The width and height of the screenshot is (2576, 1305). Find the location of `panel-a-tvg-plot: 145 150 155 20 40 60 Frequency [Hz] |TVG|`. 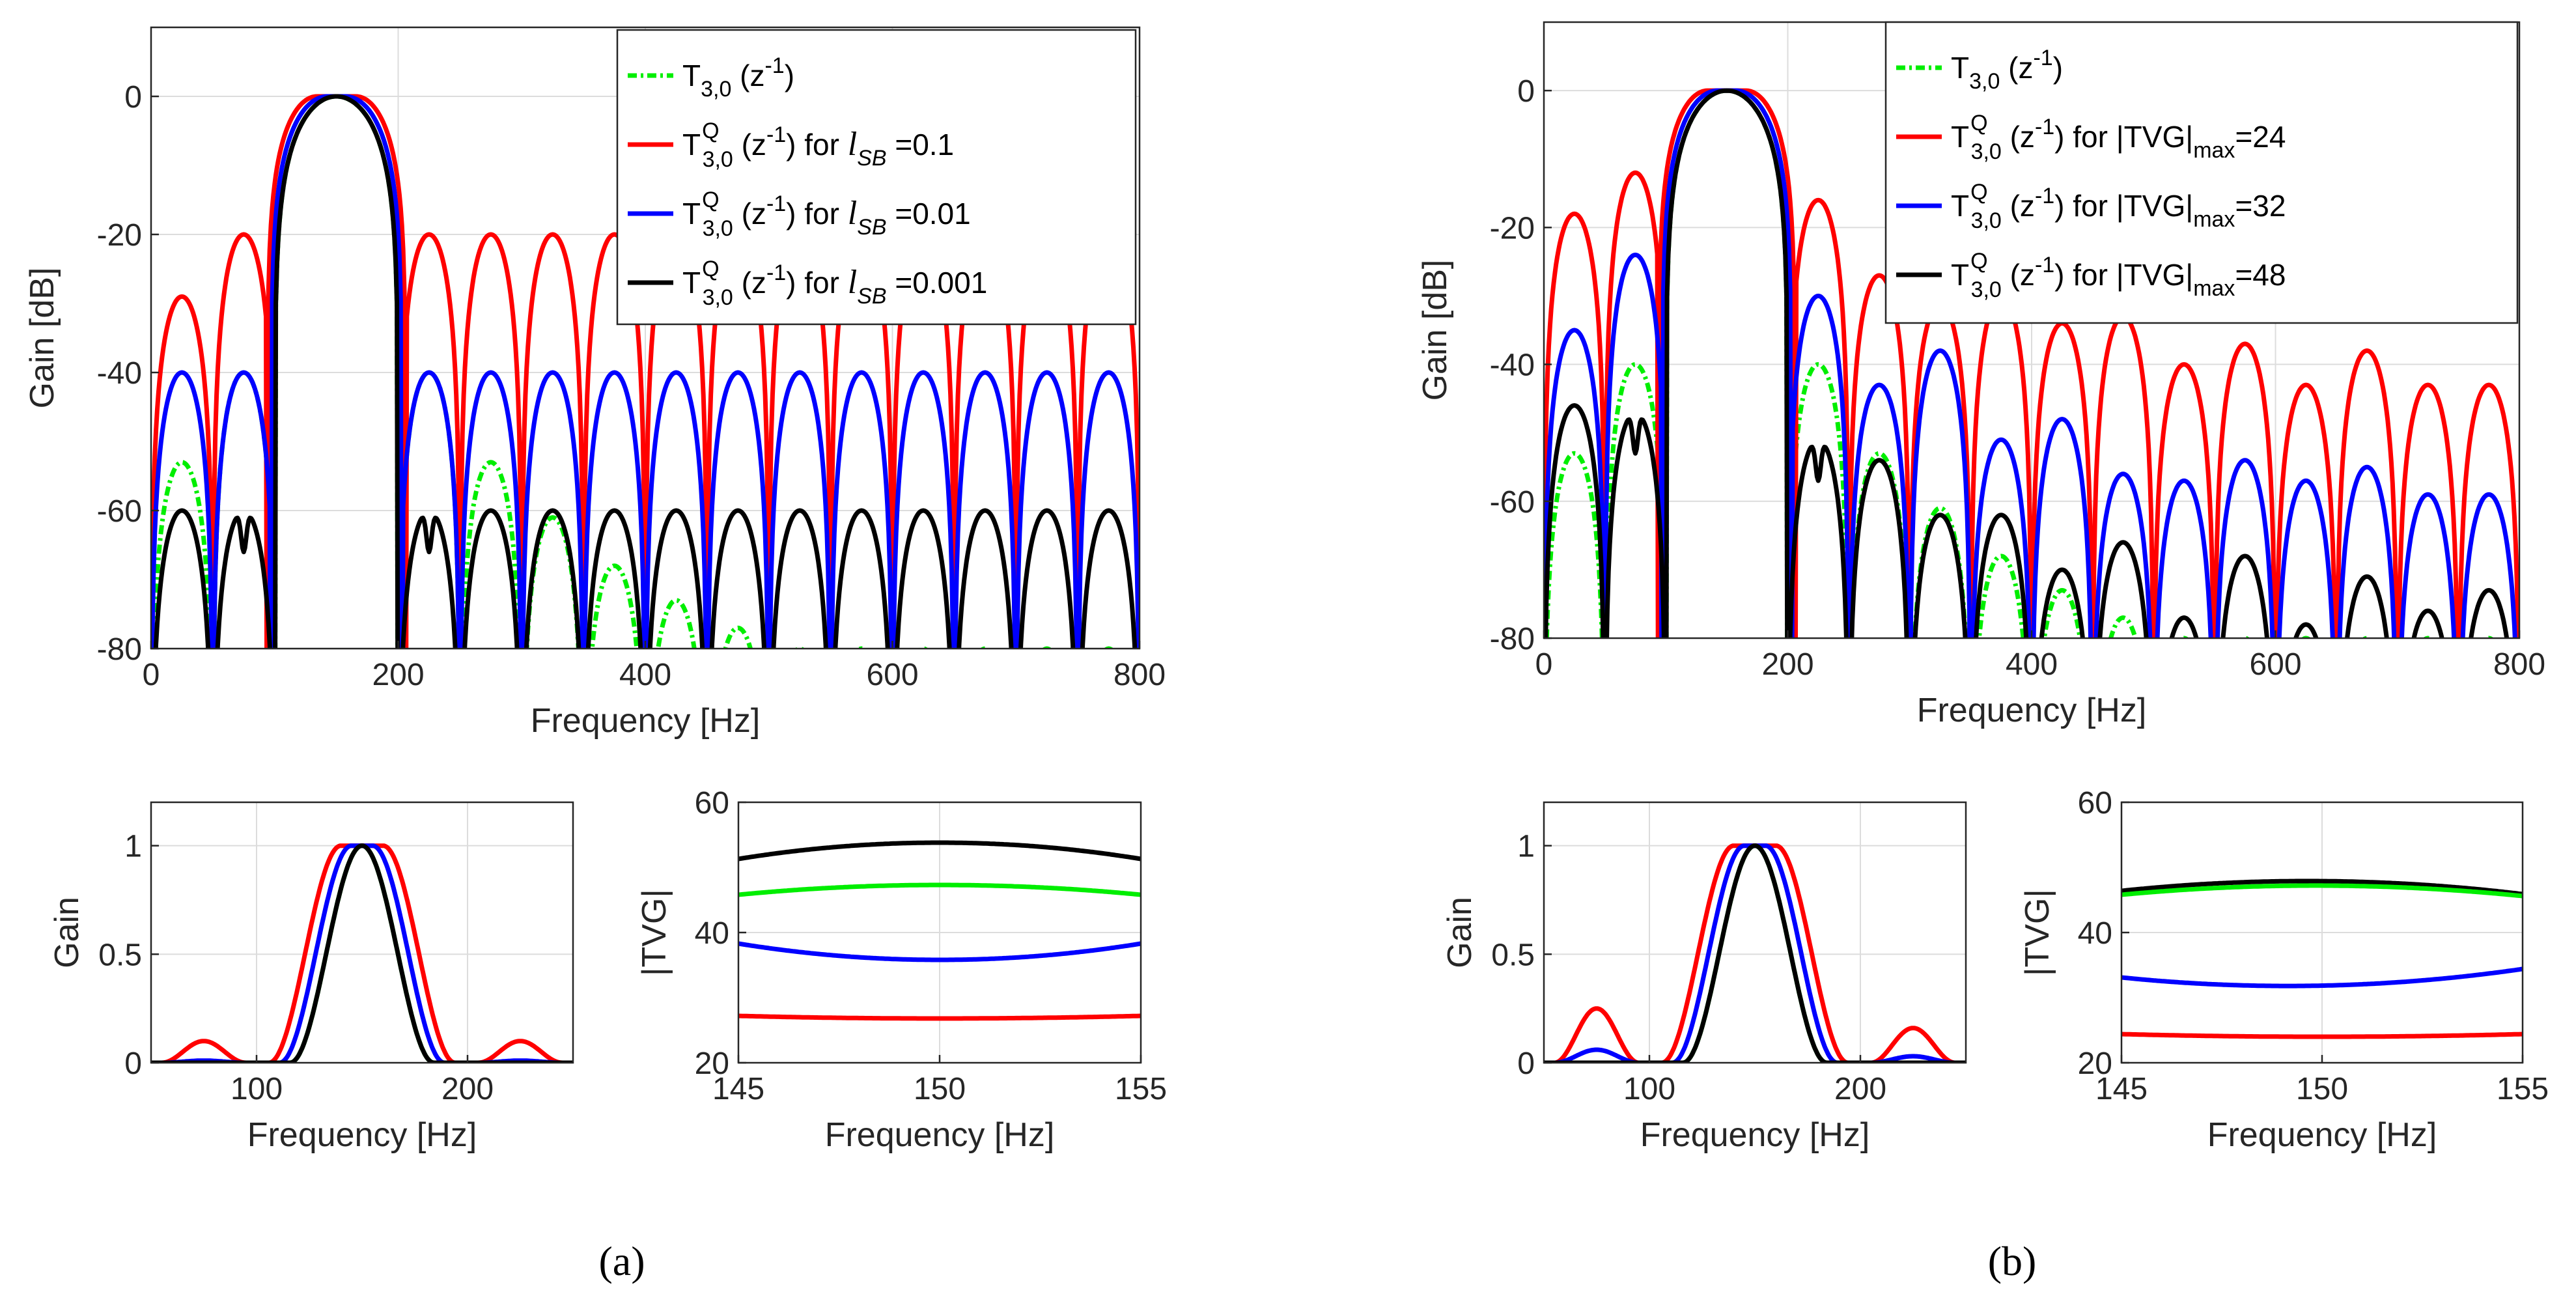

panel-a-tvg-plot: 145 150 155 20 40 60 Frequency [Hz] |TVG| is located at coordinates (902, 970).